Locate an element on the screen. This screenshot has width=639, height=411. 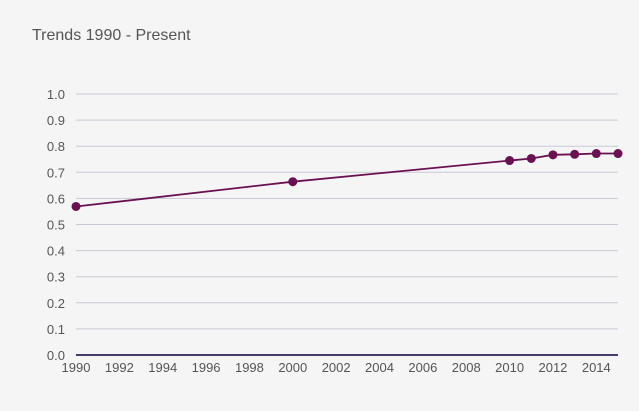
y-tick-label: 0.0 is located at coordinates (56, 355).